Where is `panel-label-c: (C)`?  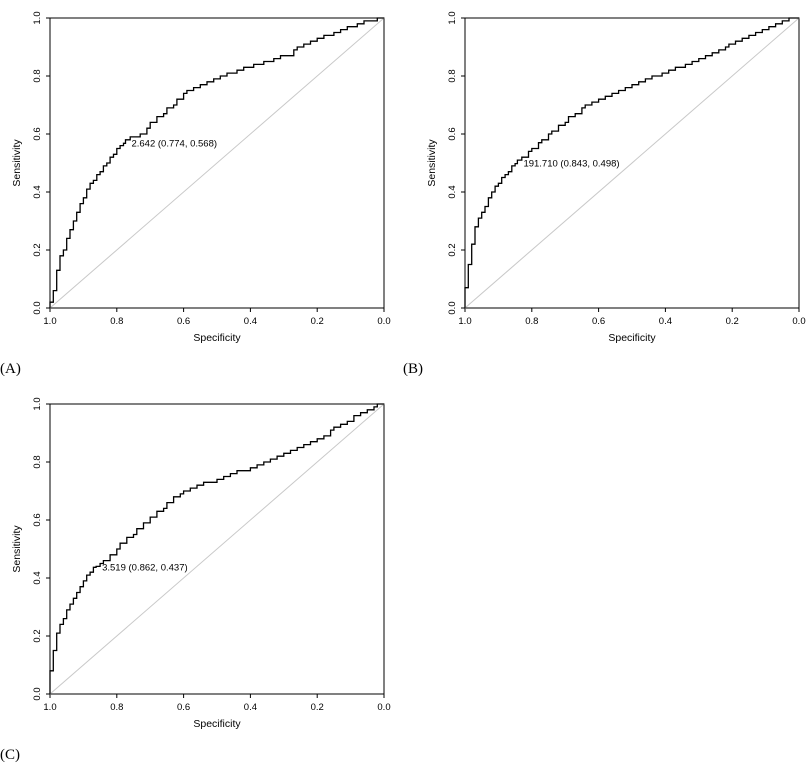 panel-label-c: (C) is located at coordinates (10, 755).